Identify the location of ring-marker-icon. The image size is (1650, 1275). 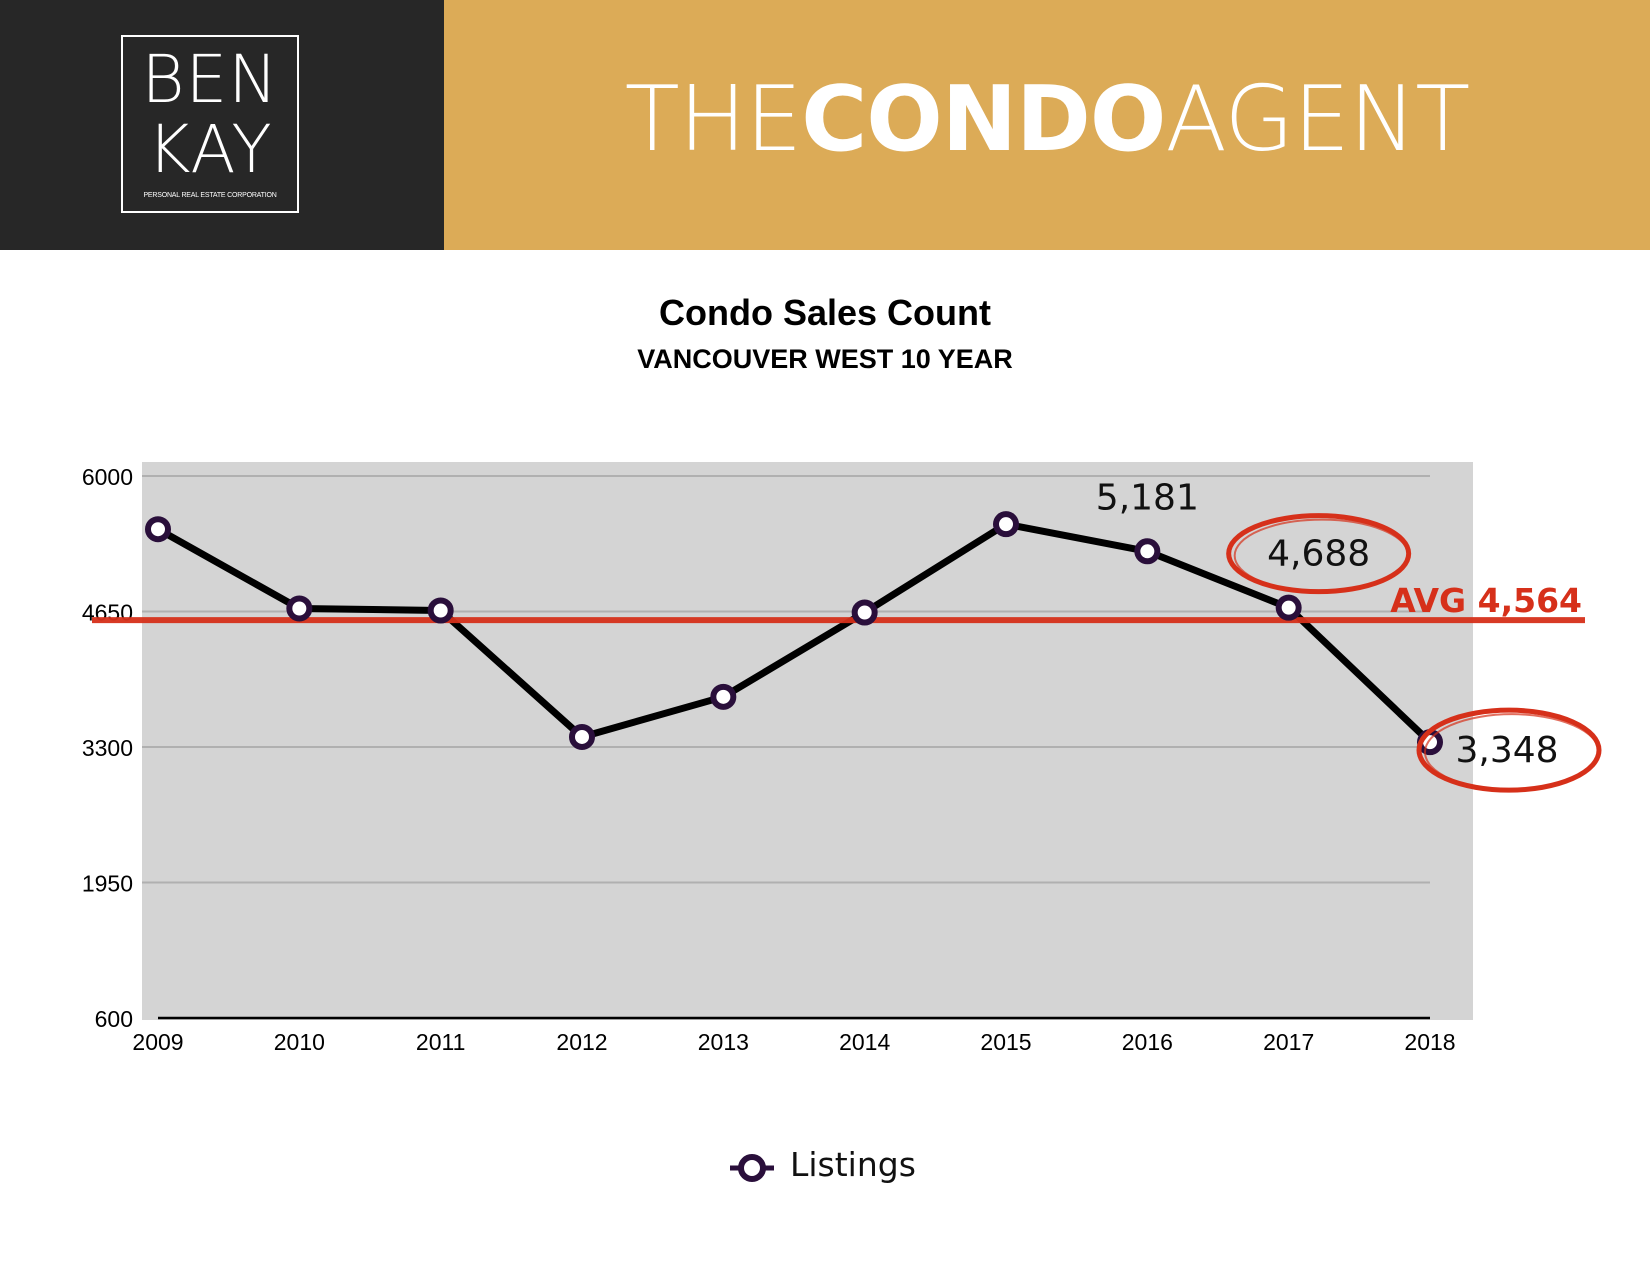
(752, 1168).